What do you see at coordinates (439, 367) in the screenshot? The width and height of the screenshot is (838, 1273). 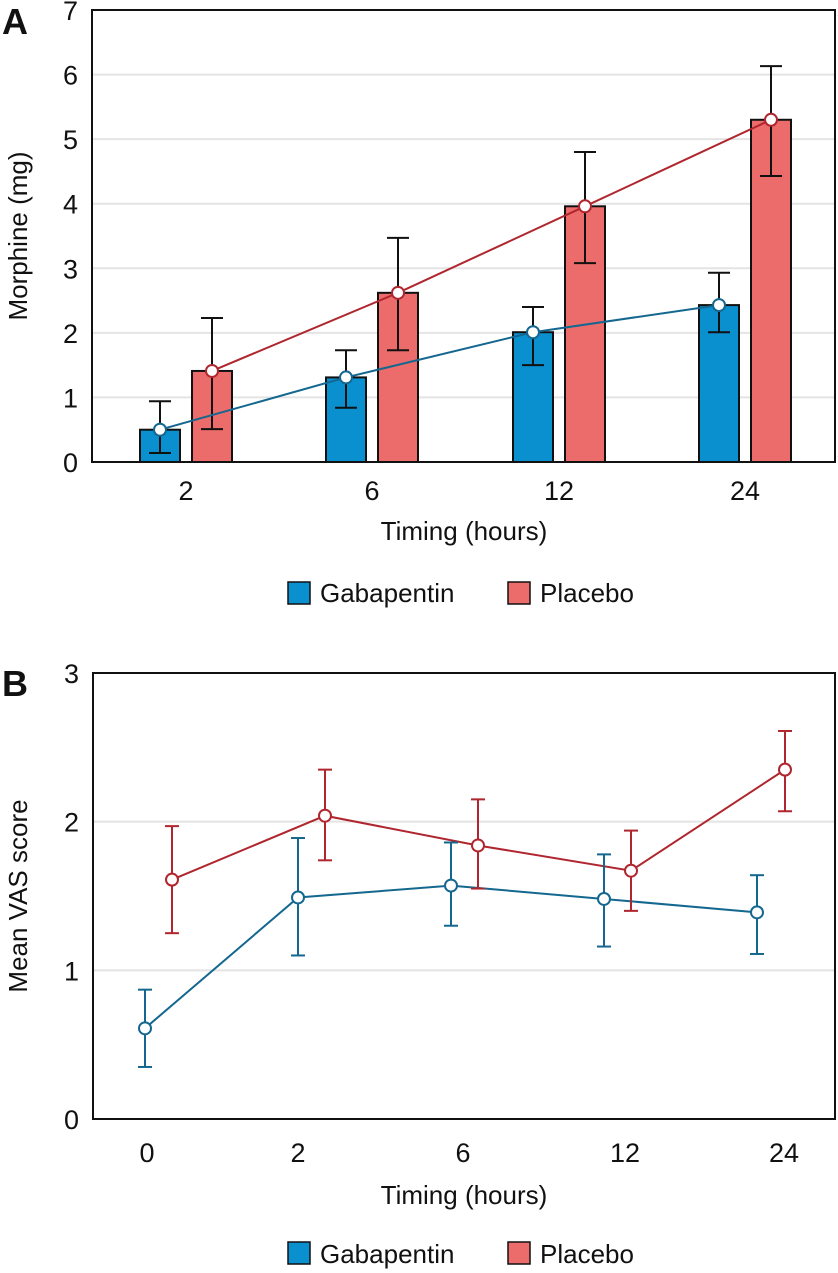 I see `trend-line-gabapentin` at bounding box center [439, 367].